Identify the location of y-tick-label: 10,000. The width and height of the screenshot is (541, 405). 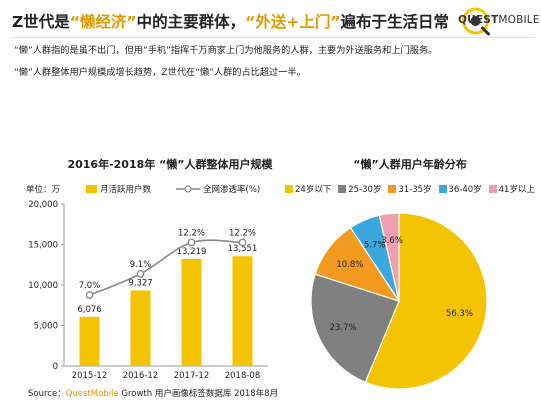
(43, 286).